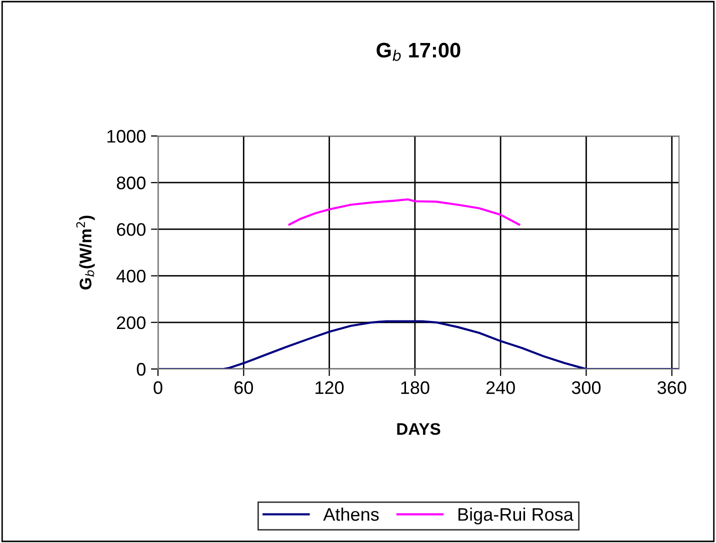 This screenshot has width=716, height=543. I want to click on line-series, so click(404, 212).